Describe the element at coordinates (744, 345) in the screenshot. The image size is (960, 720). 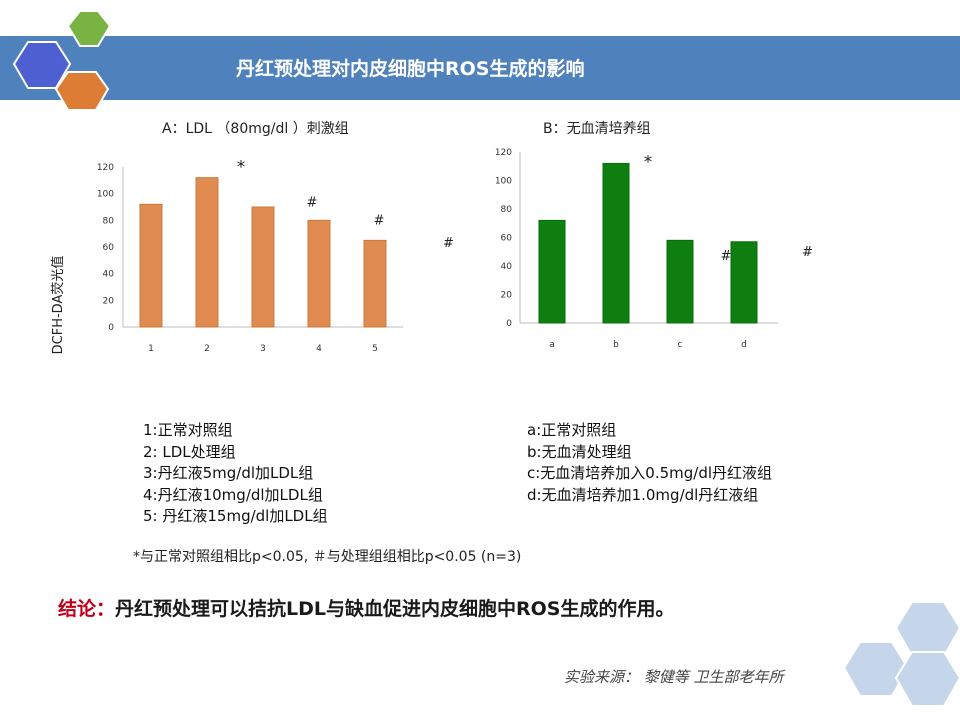
I see `x-tick-label: d` at that location.